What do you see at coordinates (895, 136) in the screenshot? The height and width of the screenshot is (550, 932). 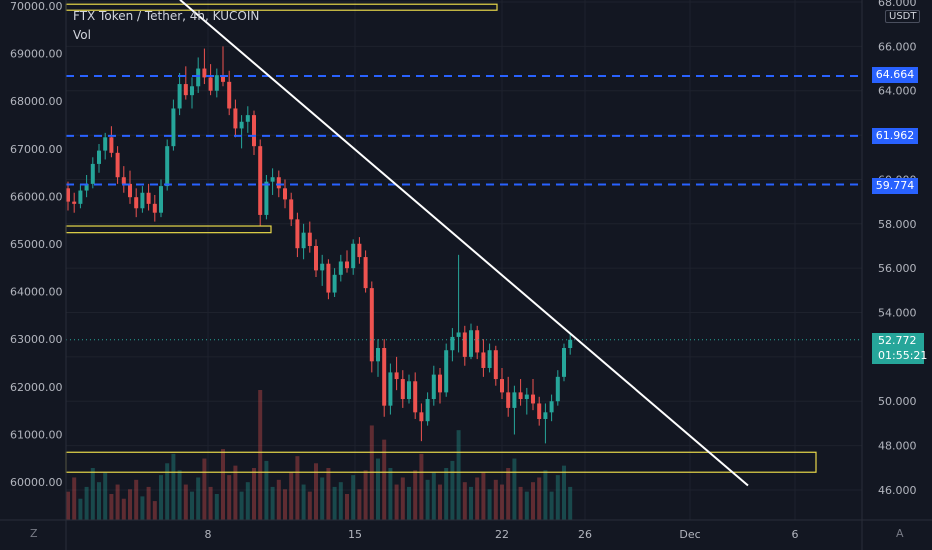 I see `level-label-2: 61.962` at bounding box center [895, 136].